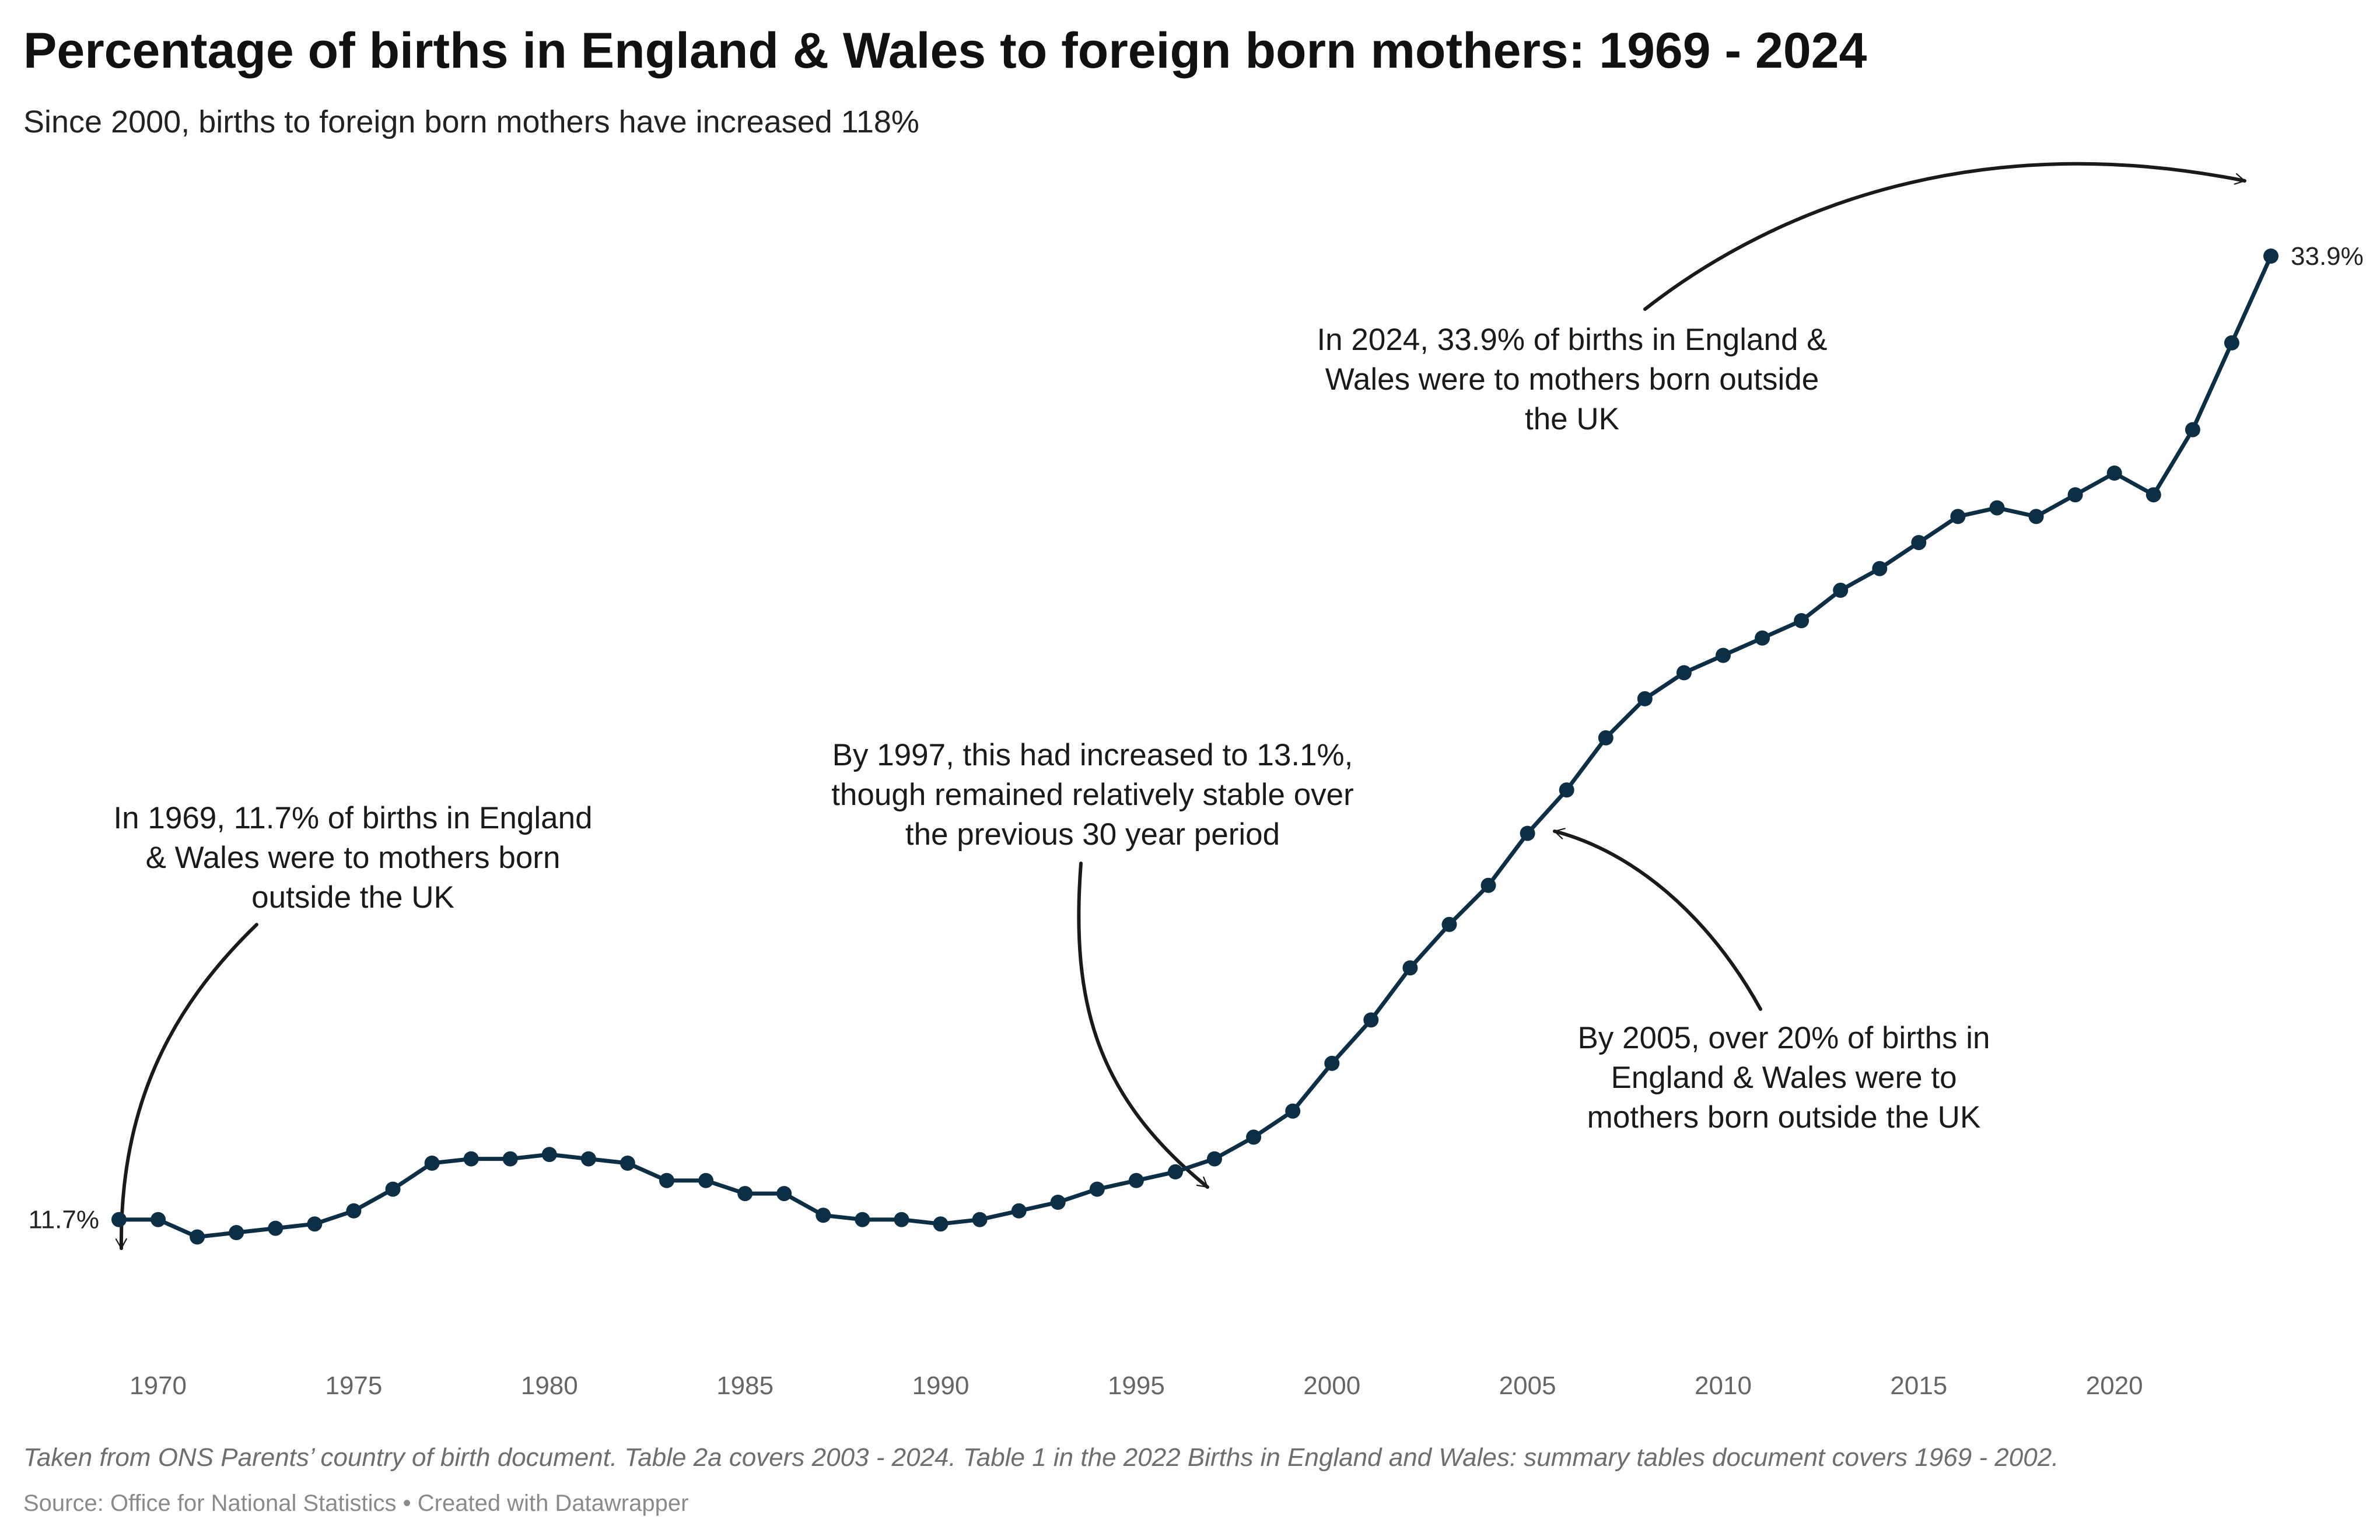  I want to click on annotation-line: In 1969, 11.7% of births in England, so click(352, 818).